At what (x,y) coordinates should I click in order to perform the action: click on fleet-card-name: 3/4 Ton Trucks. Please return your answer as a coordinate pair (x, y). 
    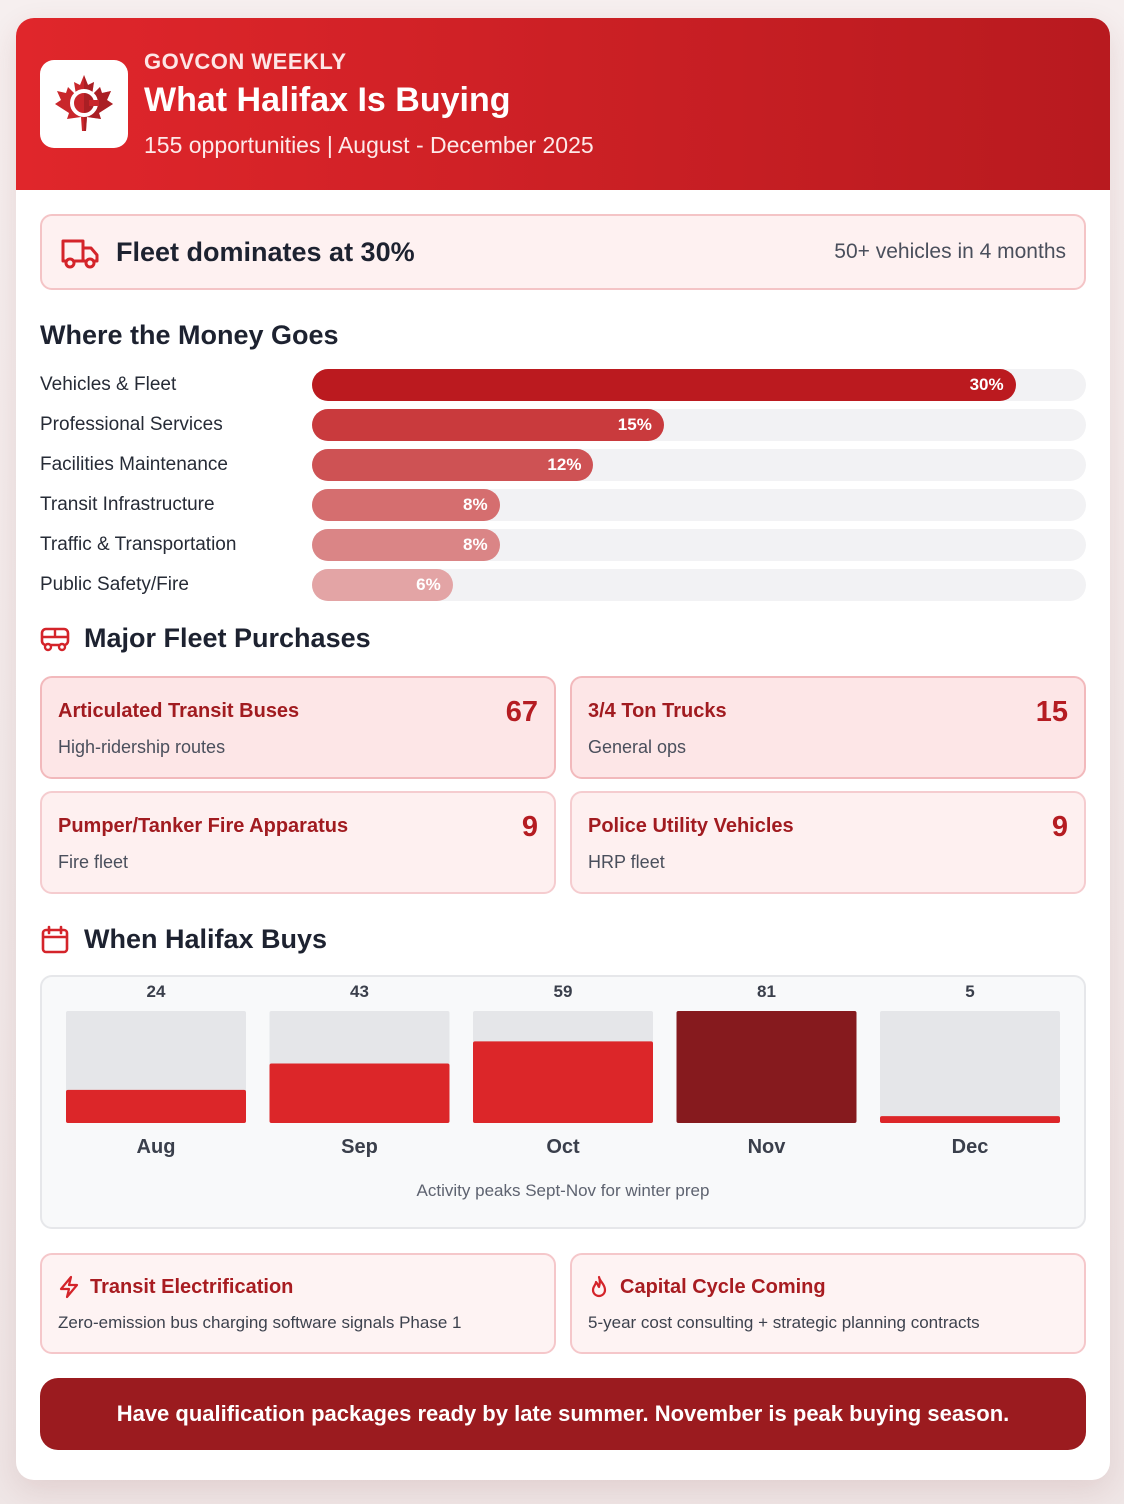
    Looking at the image, I should click on (657, 711).